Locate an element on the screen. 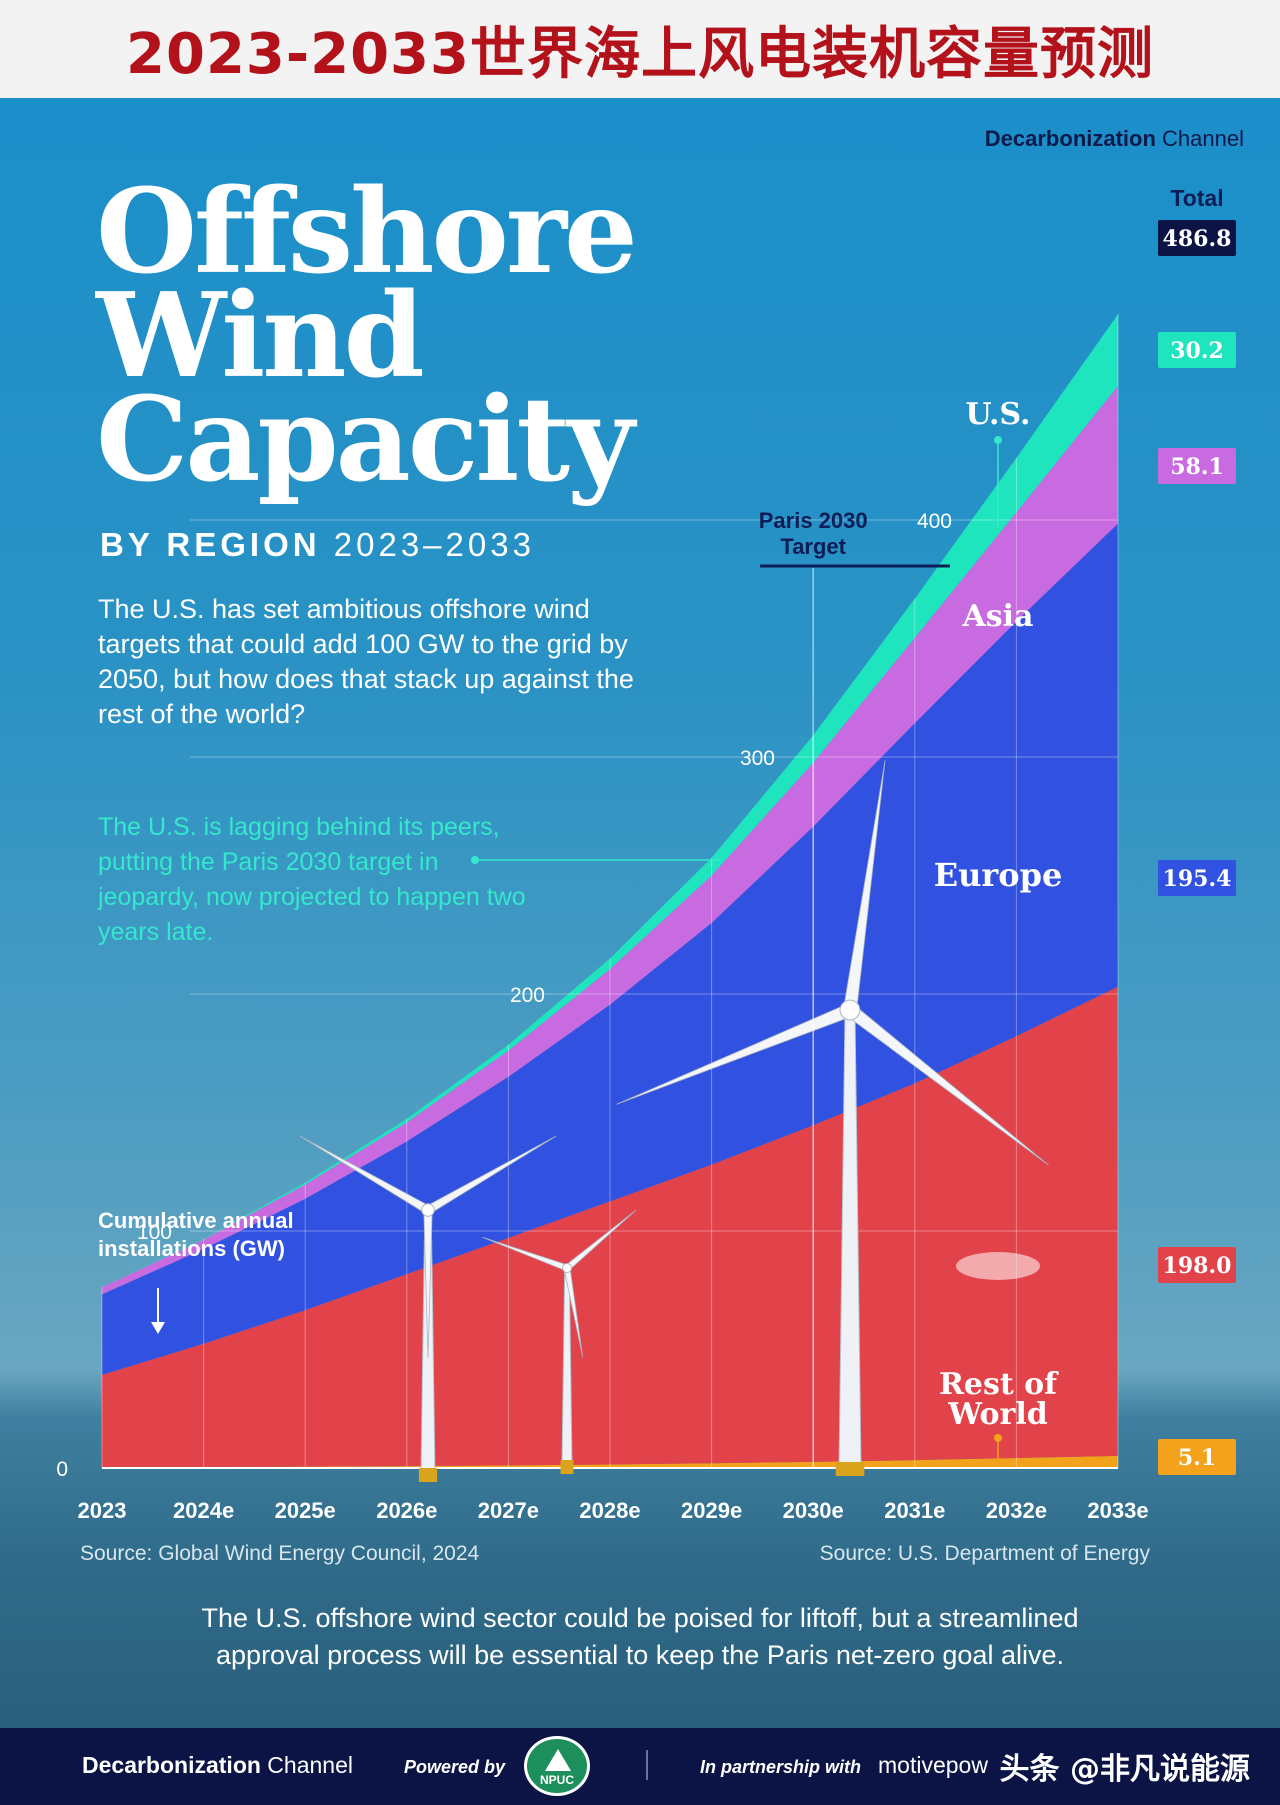 This screenshot has height=1805, width=1280. region-label-asia: Asia is located at coordinates (997, 616).